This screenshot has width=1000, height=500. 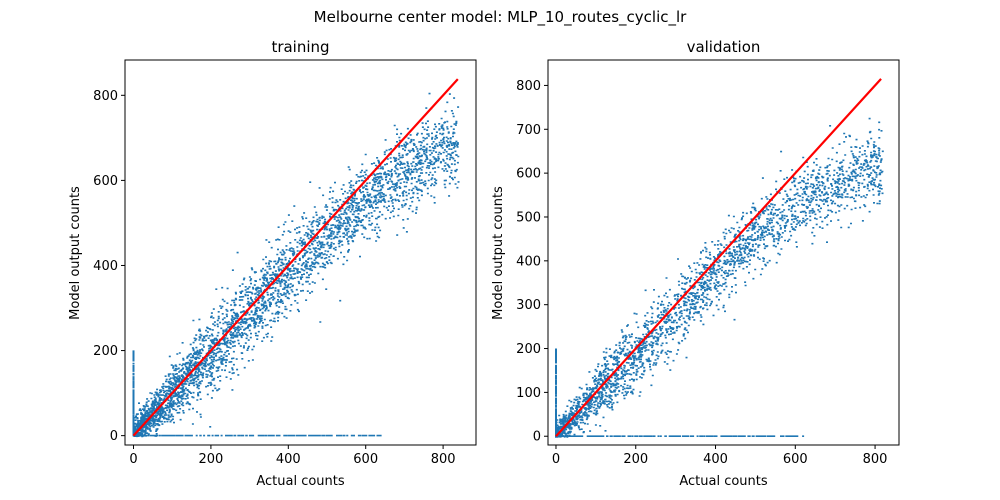 I want to click on validation-y-tick-label: 100, so click(x=528, y=393).